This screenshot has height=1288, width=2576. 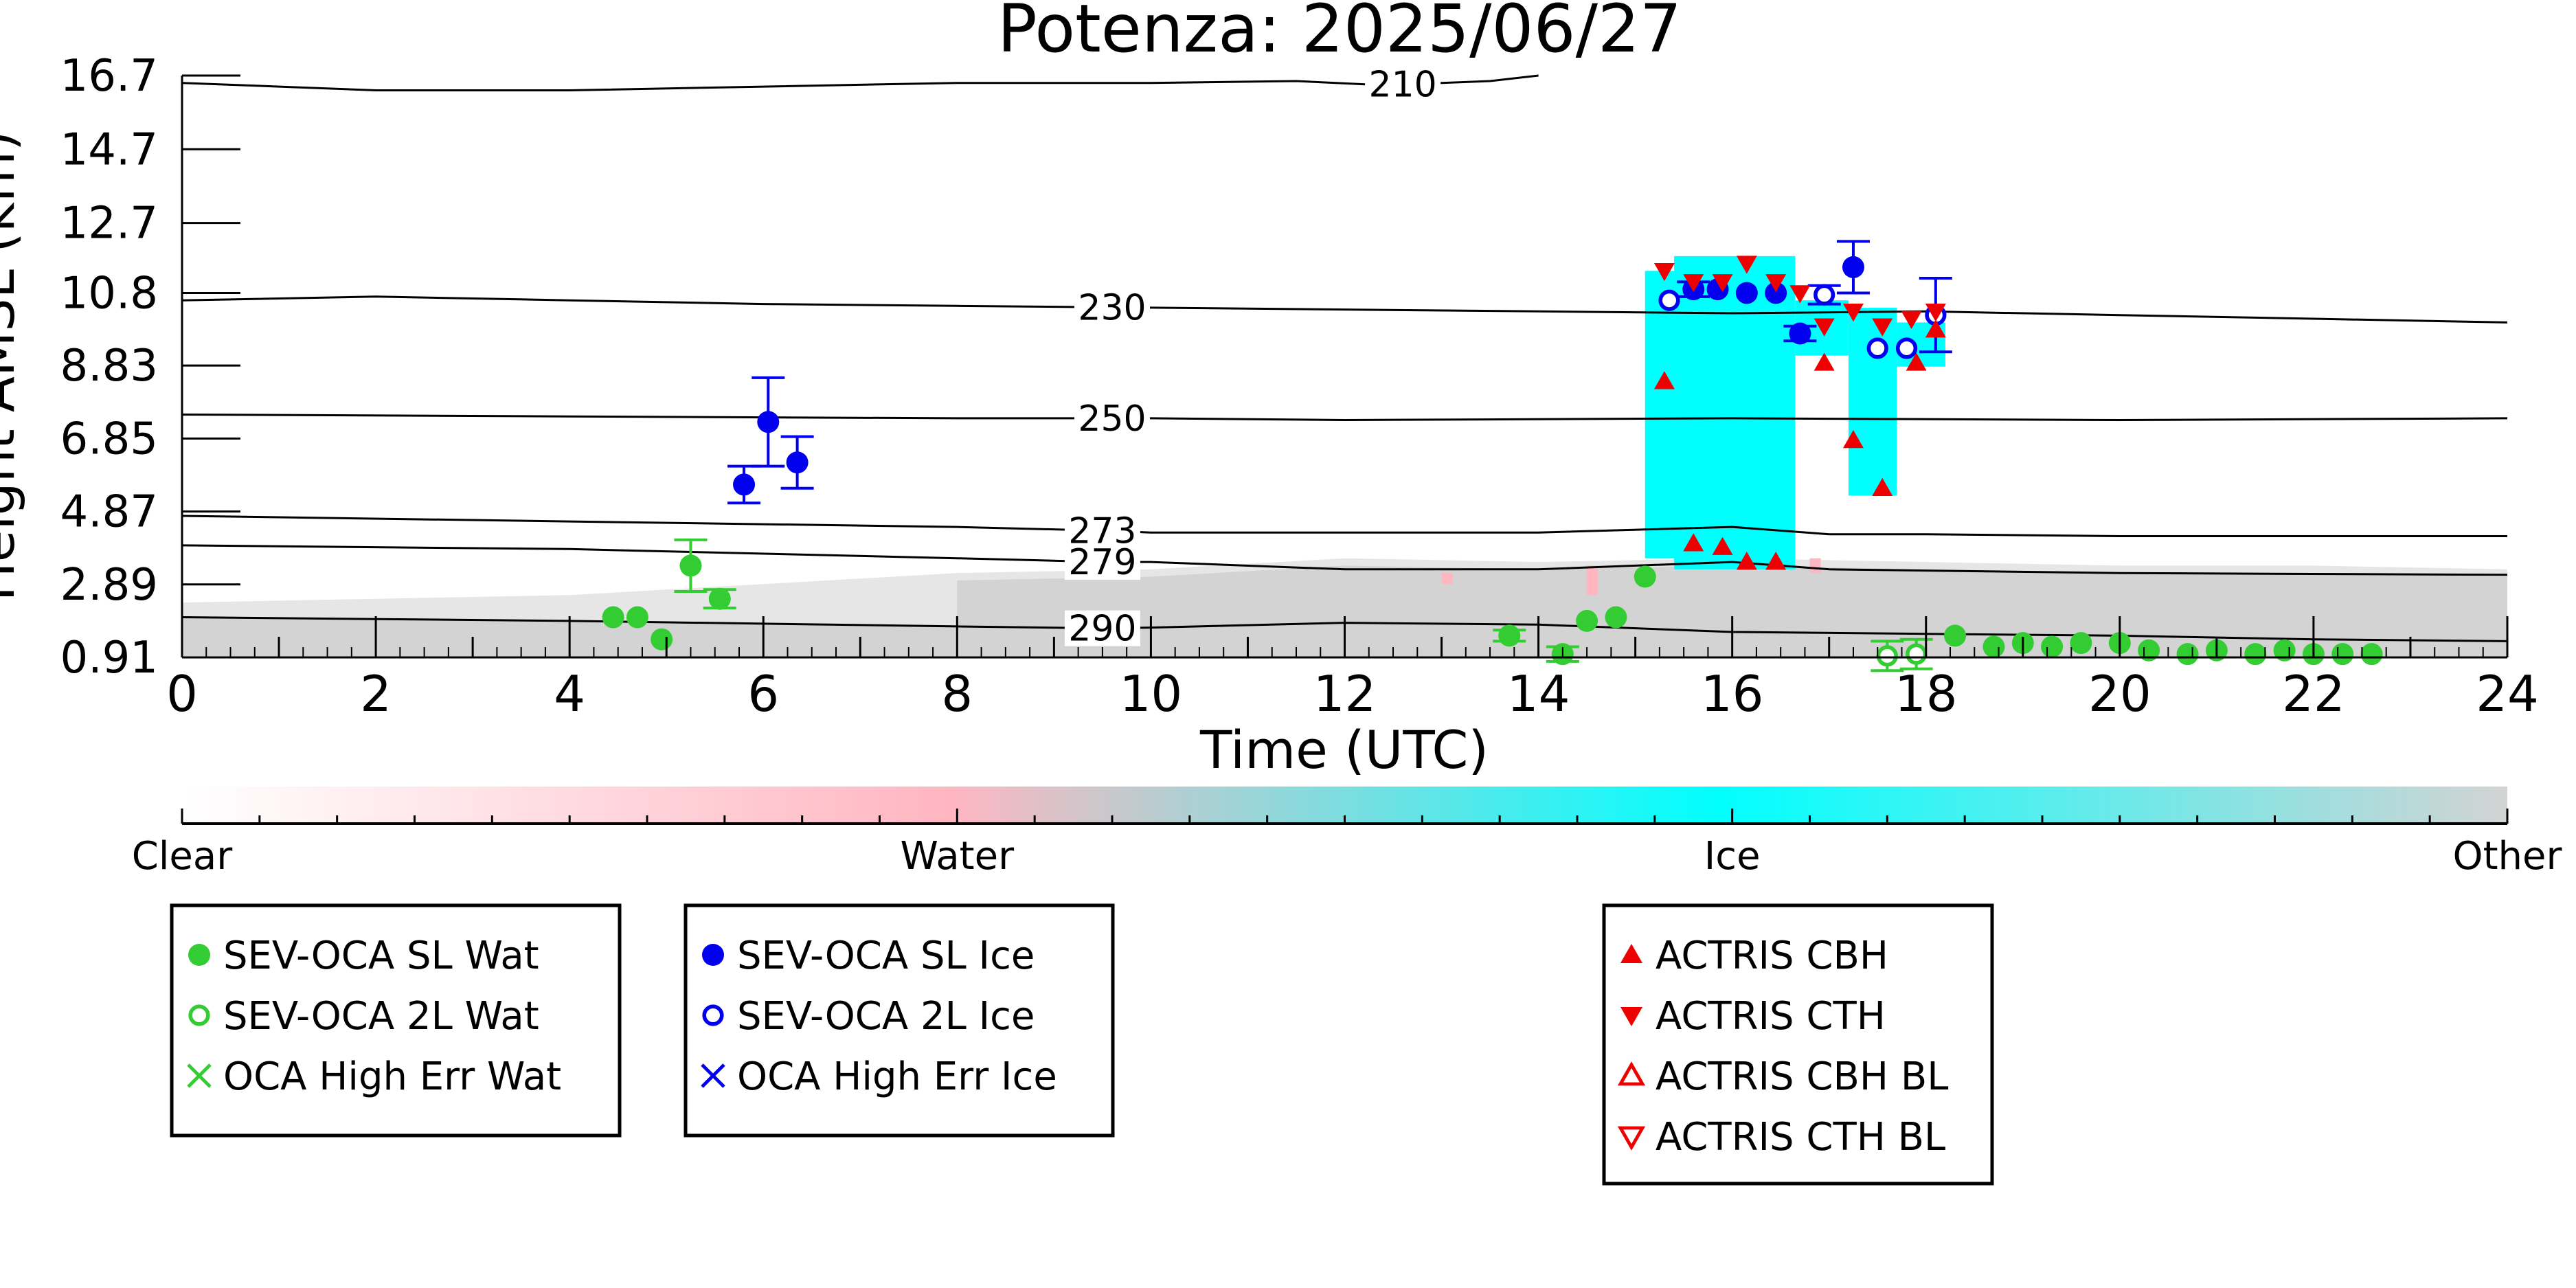 I want to click on legend-entry: OCA High Err Wat, so click(x=392, y=1076).